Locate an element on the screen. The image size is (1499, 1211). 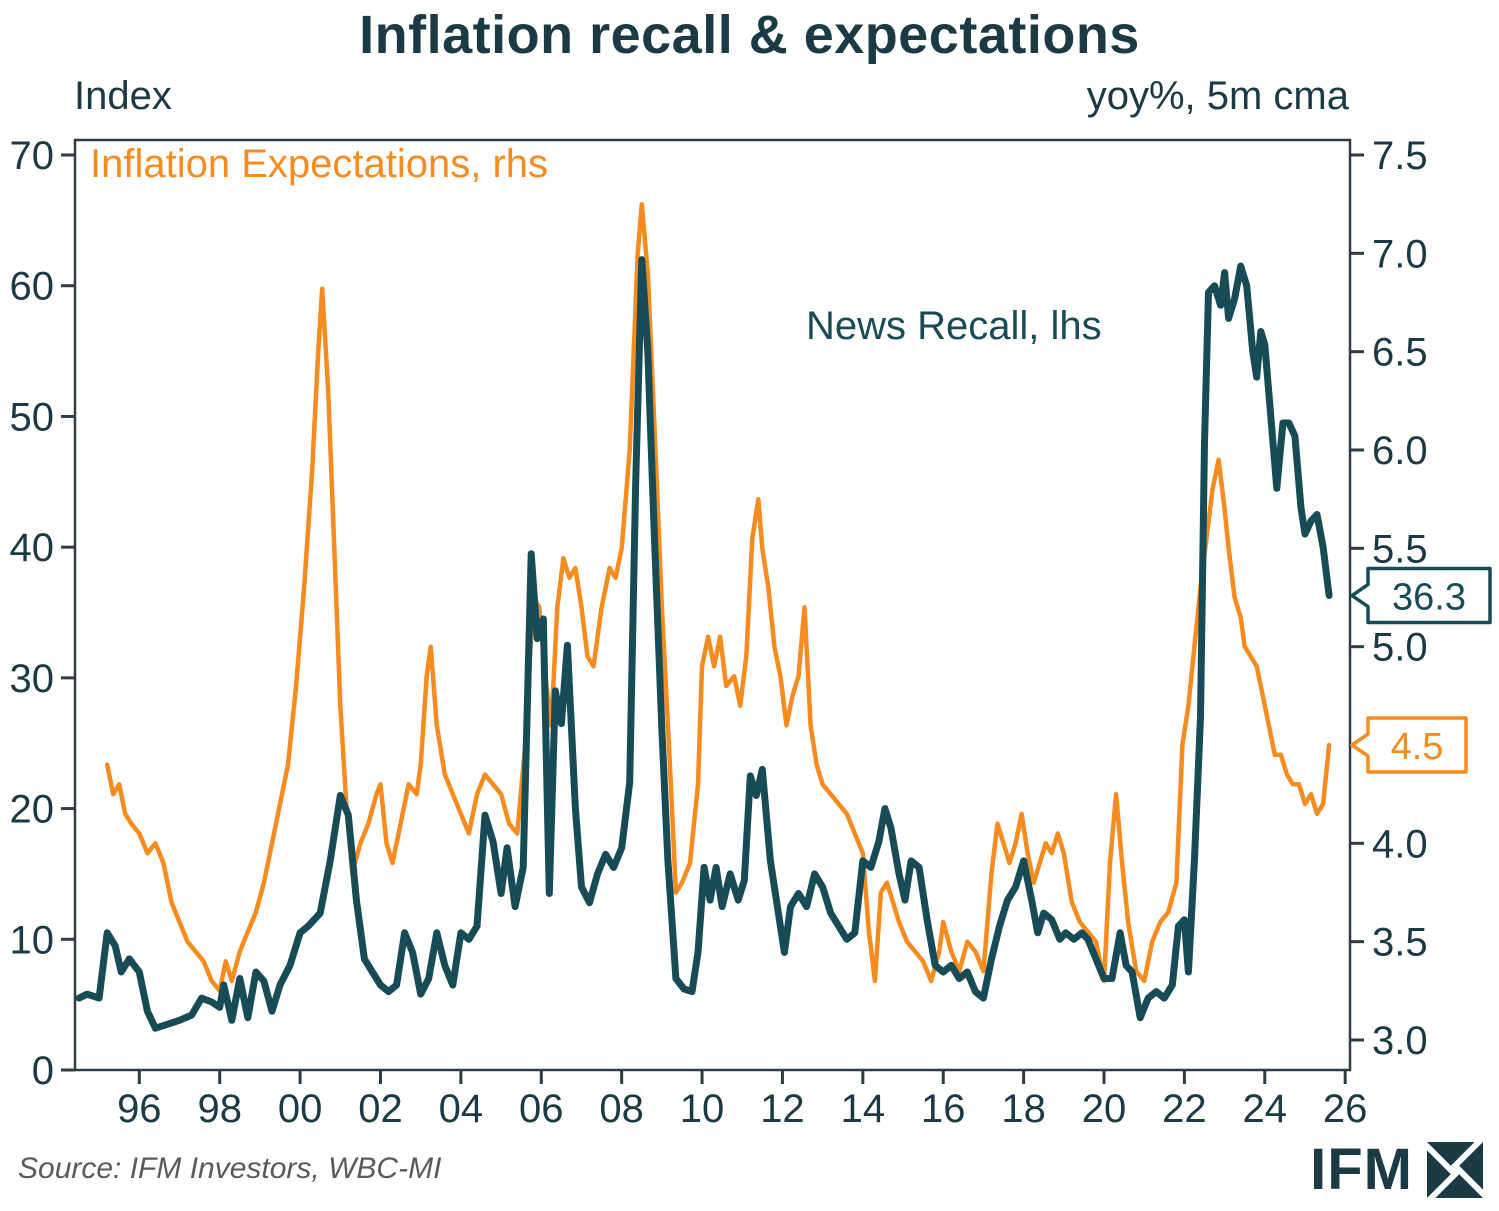
x-axis-tick-label: 00 is located at coordinates (300, 1109).